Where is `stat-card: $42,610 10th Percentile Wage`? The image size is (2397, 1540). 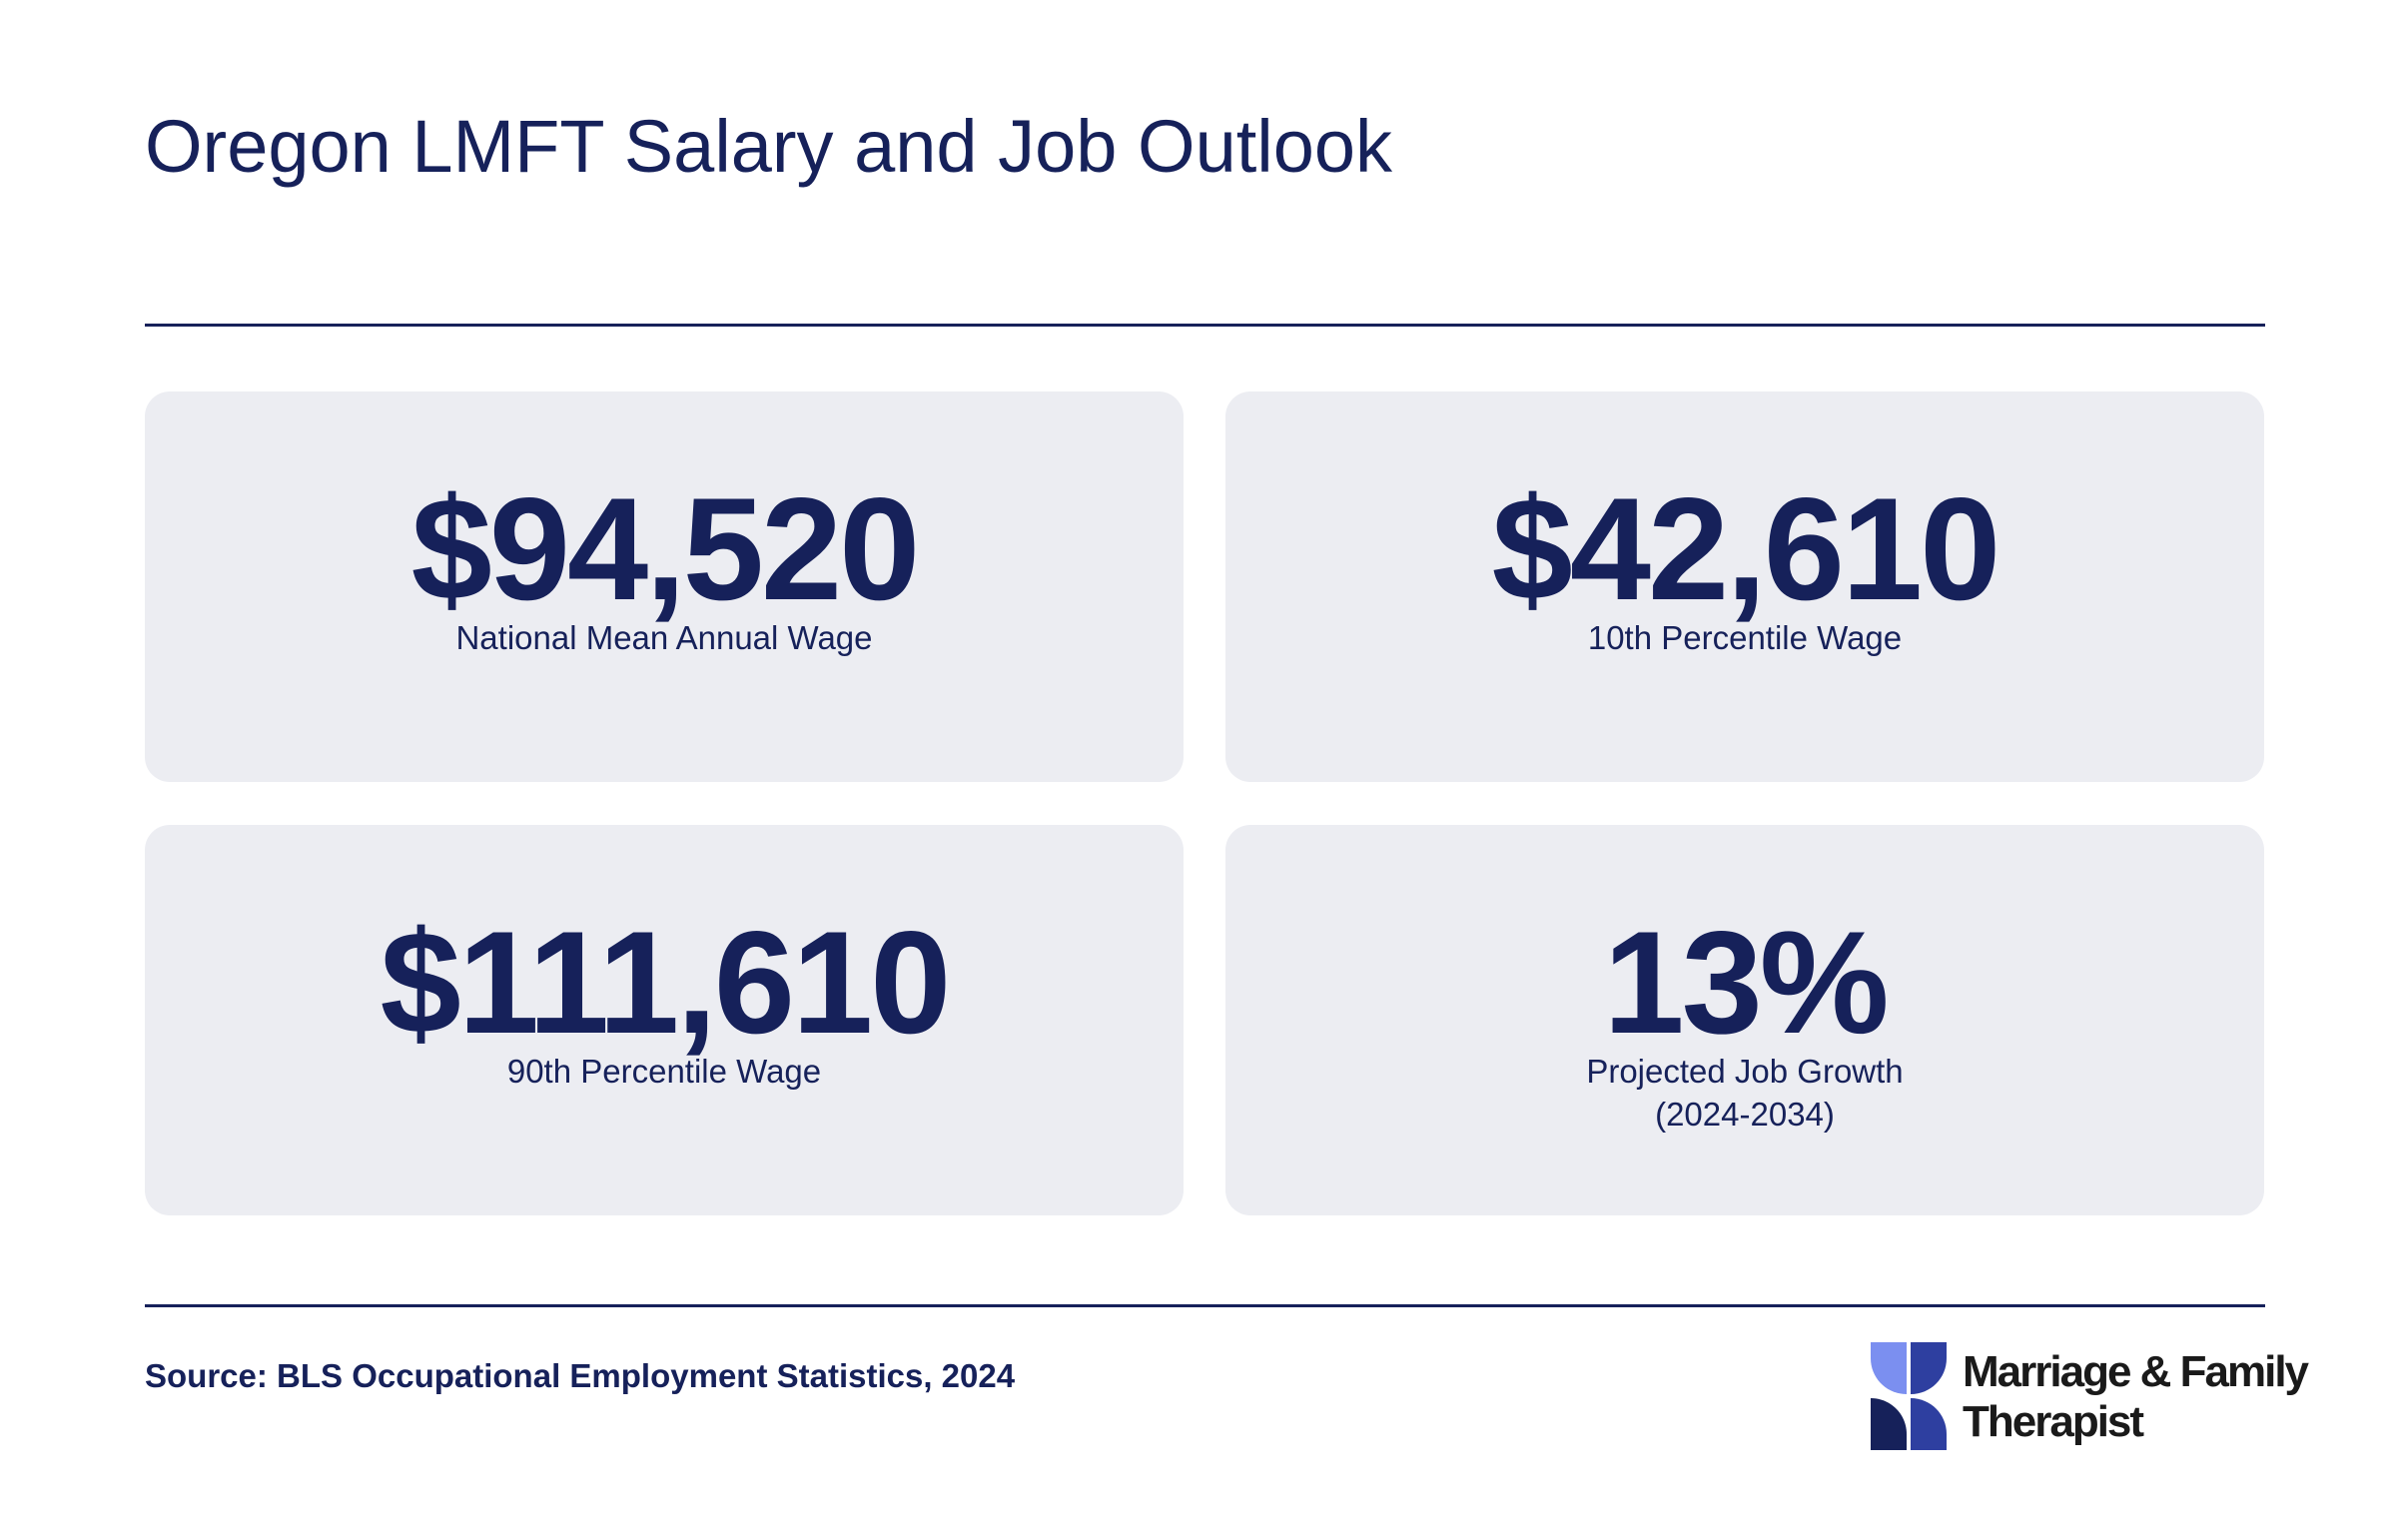
stat-card: $42,610 10th Percentile Wage is located at coordinates (1745, 586).